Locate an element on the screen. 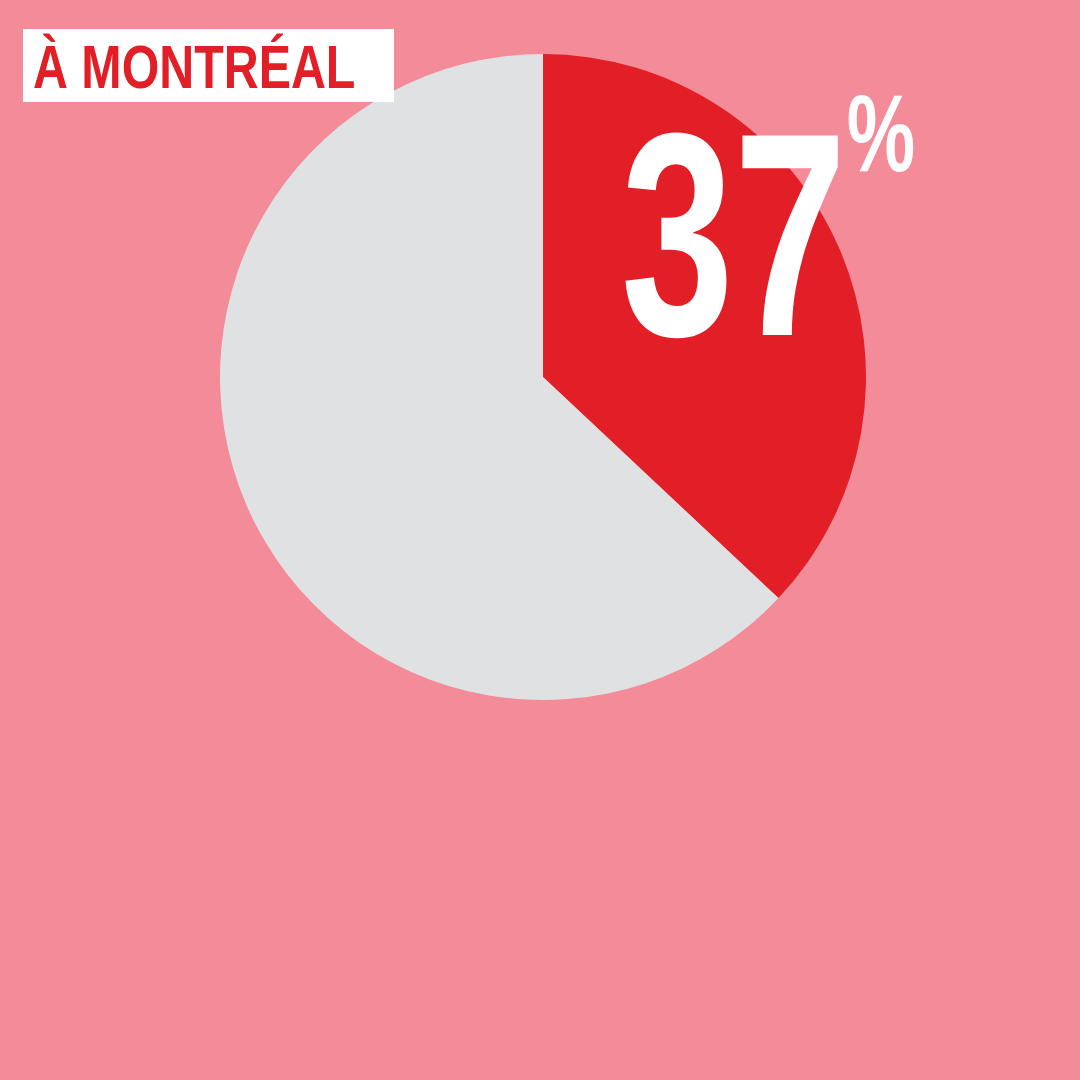 Image resolution: width=1080 pixels, height=1080 pixels. data-label: 37$^{%}$ is located at coordinates (768, 233).